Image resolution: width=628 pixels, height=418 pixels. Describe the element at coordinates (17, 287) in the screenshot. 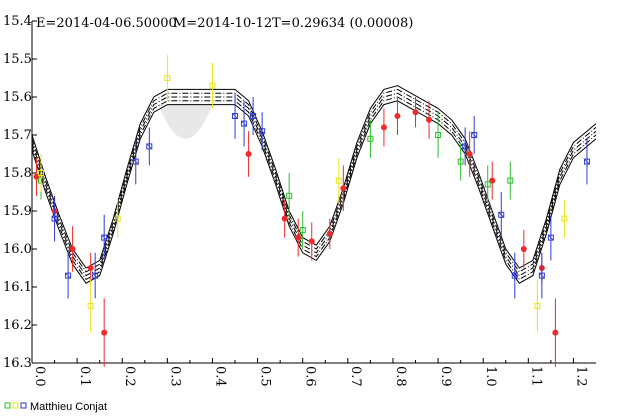

I see `y-tick-label: 16.1` at that location.